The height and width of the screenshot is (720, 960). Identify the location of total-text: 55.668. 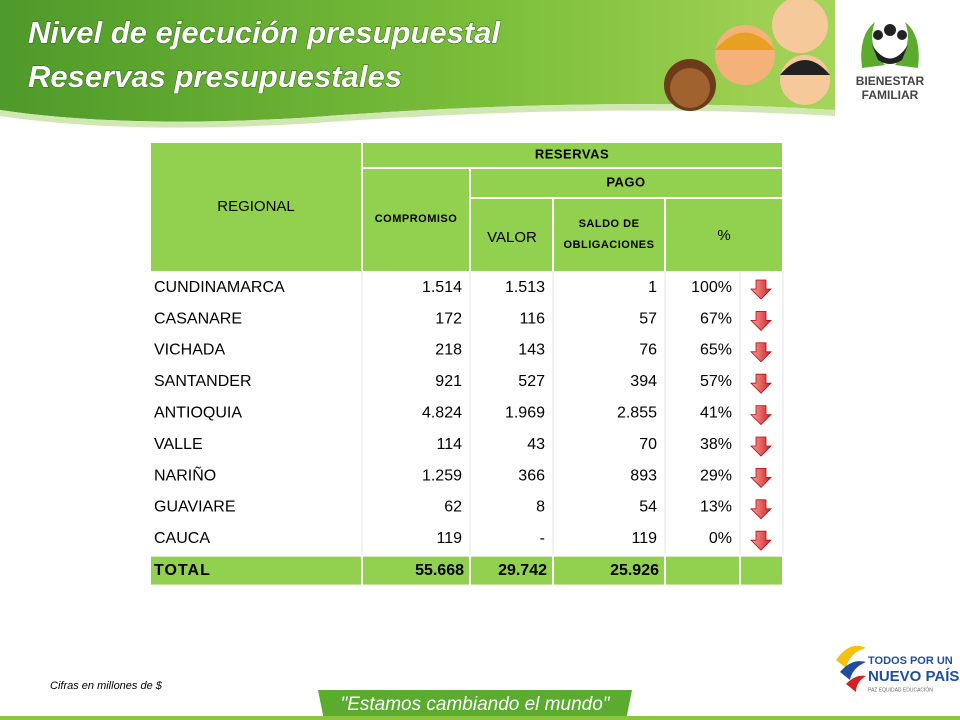
(439, 570).